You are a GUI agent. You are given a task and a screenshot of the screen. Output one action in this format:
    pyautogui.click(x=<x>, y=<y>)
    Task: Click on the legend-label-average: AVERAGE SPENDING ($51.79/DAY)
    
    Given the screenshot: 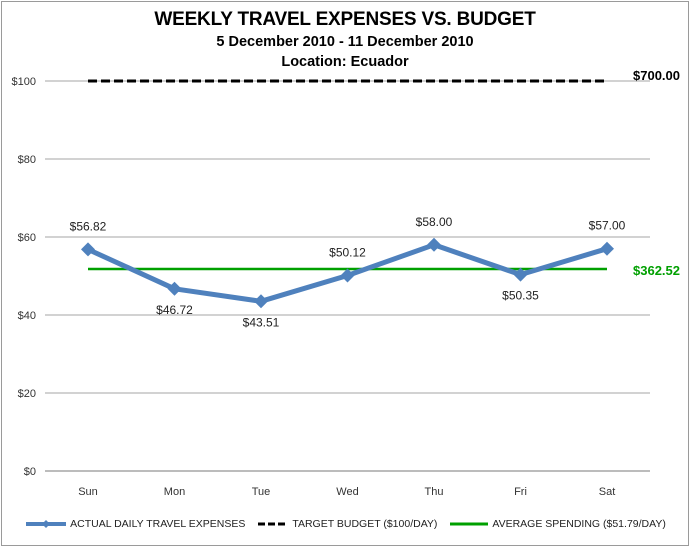 What is the action you would take?
    pyautogui.click(x=579, y=524)
    